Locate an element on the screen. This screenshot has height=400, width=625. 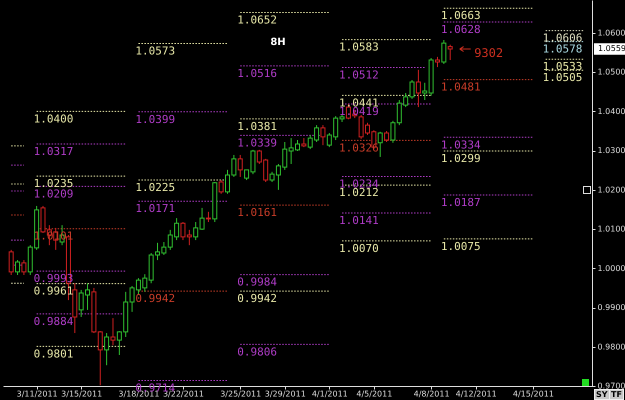
data-label: 1.0505 is located at coordinates (562, 77).